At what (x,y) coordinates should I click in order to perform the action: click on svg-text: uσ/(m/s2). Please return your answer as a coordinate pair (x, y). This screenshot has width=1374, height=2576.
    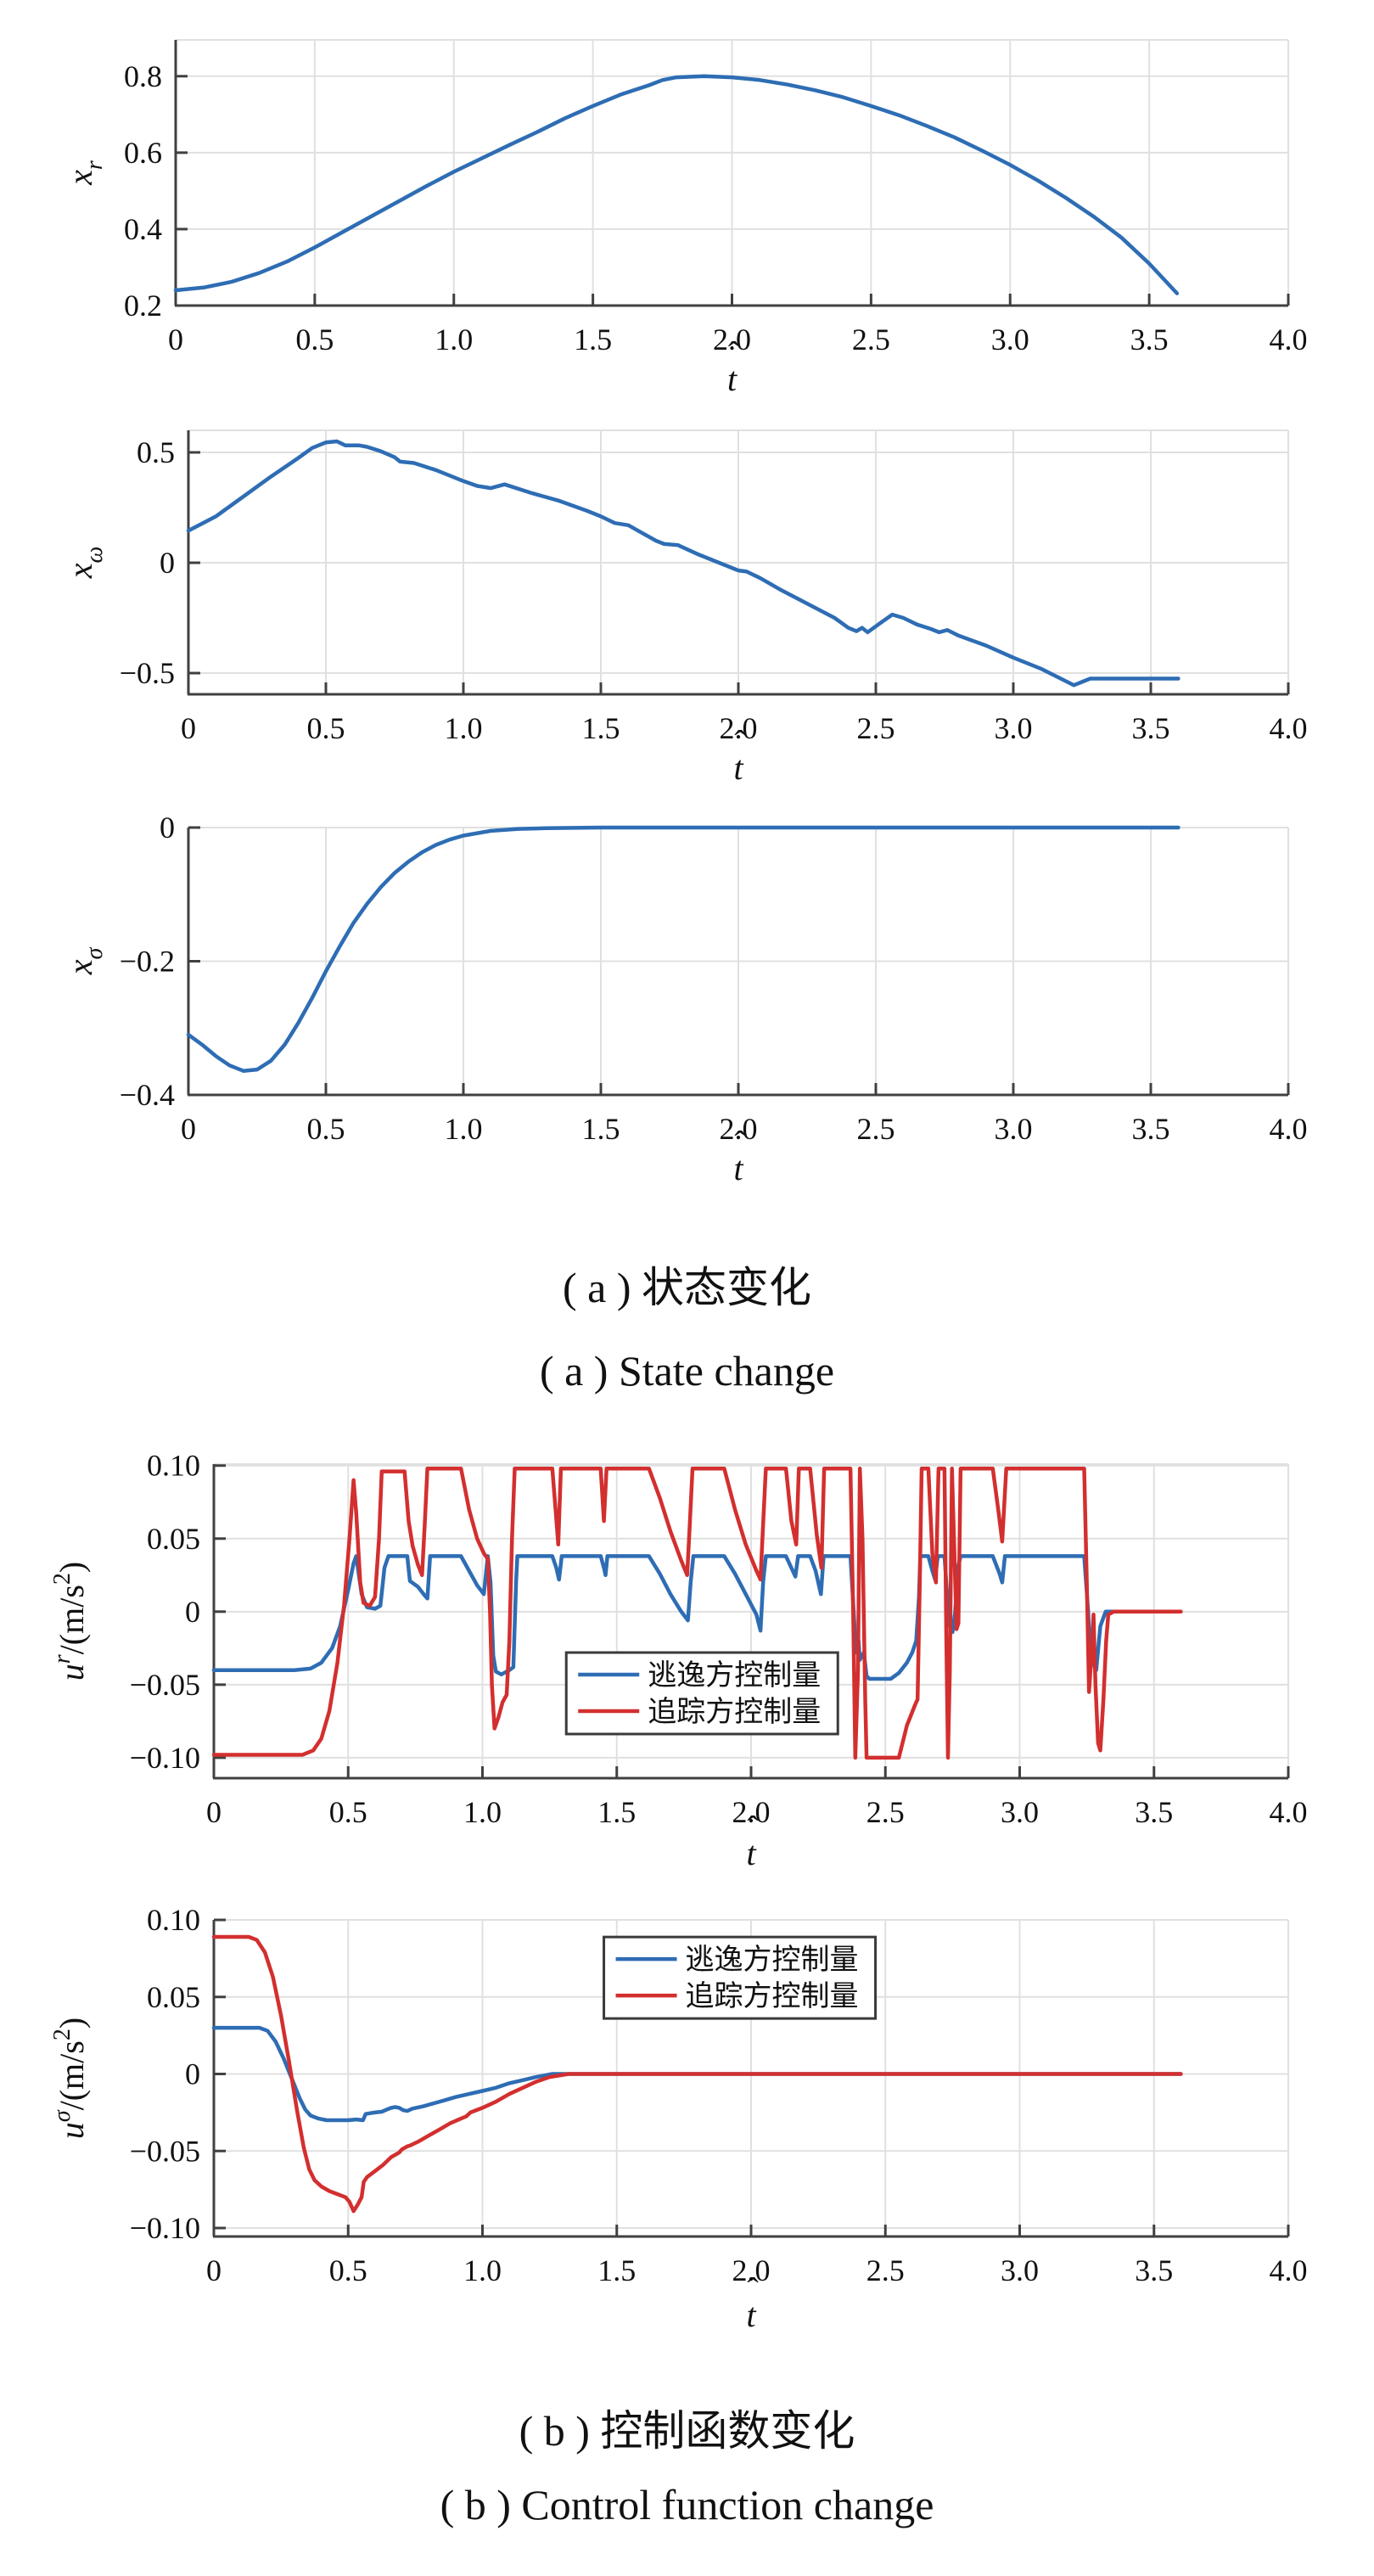
    Looking at the image, I should click on (70, 2078).